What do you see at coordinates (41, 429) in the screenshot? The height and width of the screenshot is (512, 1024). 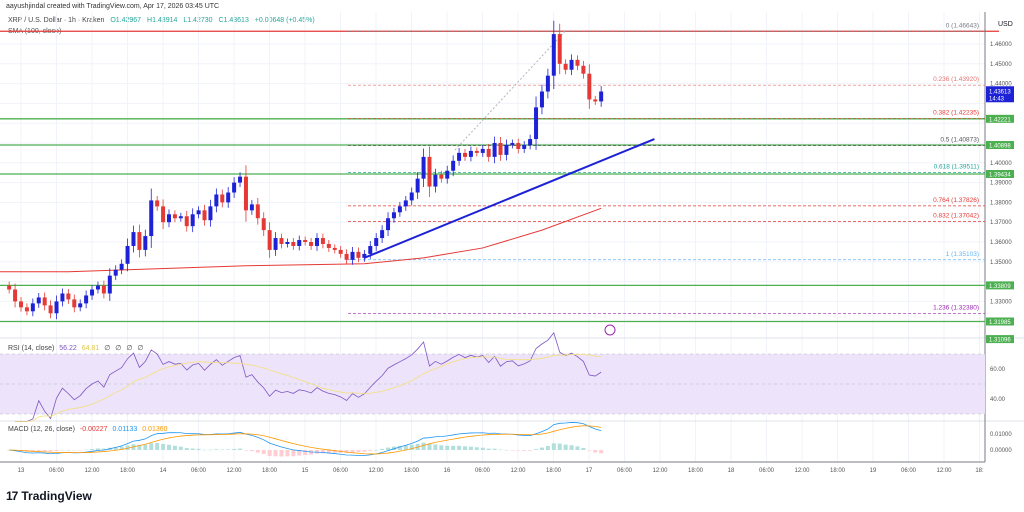 I see `macd-label: MACD (12, 26, close)` at bounding box center [41, 429].